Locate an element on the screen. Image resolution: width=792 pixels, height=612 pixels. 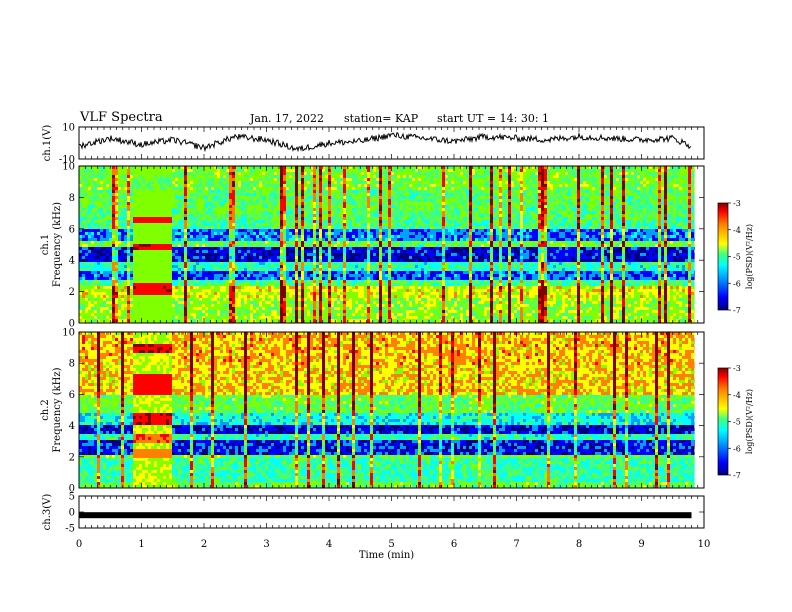
station-label: station= KAP is located at coordinates (381, 118).